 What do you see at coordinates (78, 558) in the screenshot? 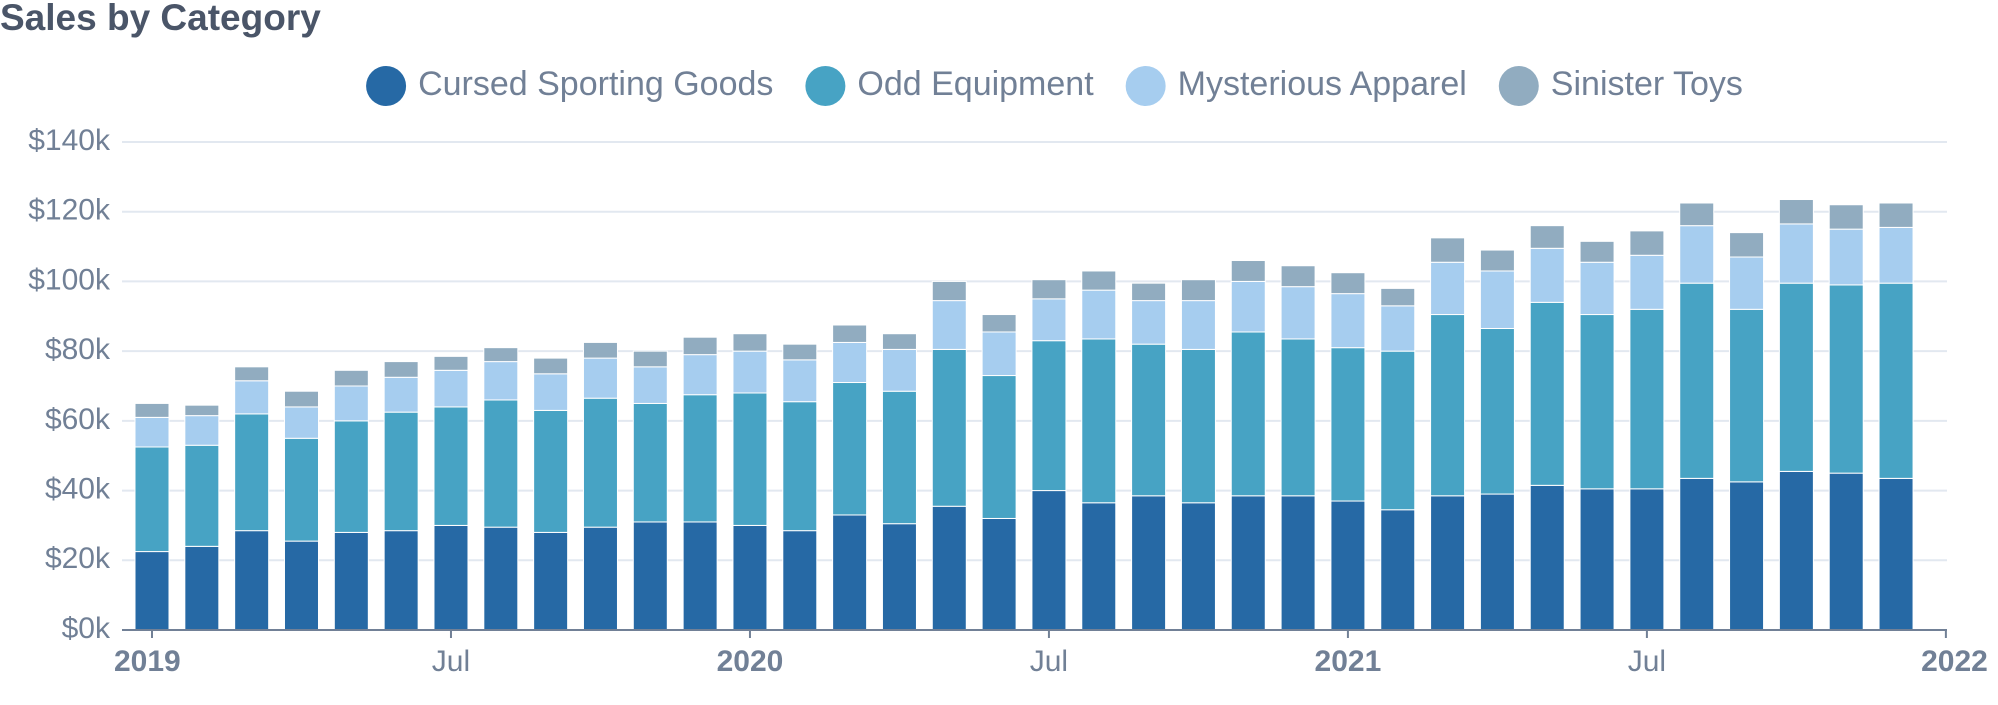
I see `y-tick-label: $20k` at bounding box center [78, 558].